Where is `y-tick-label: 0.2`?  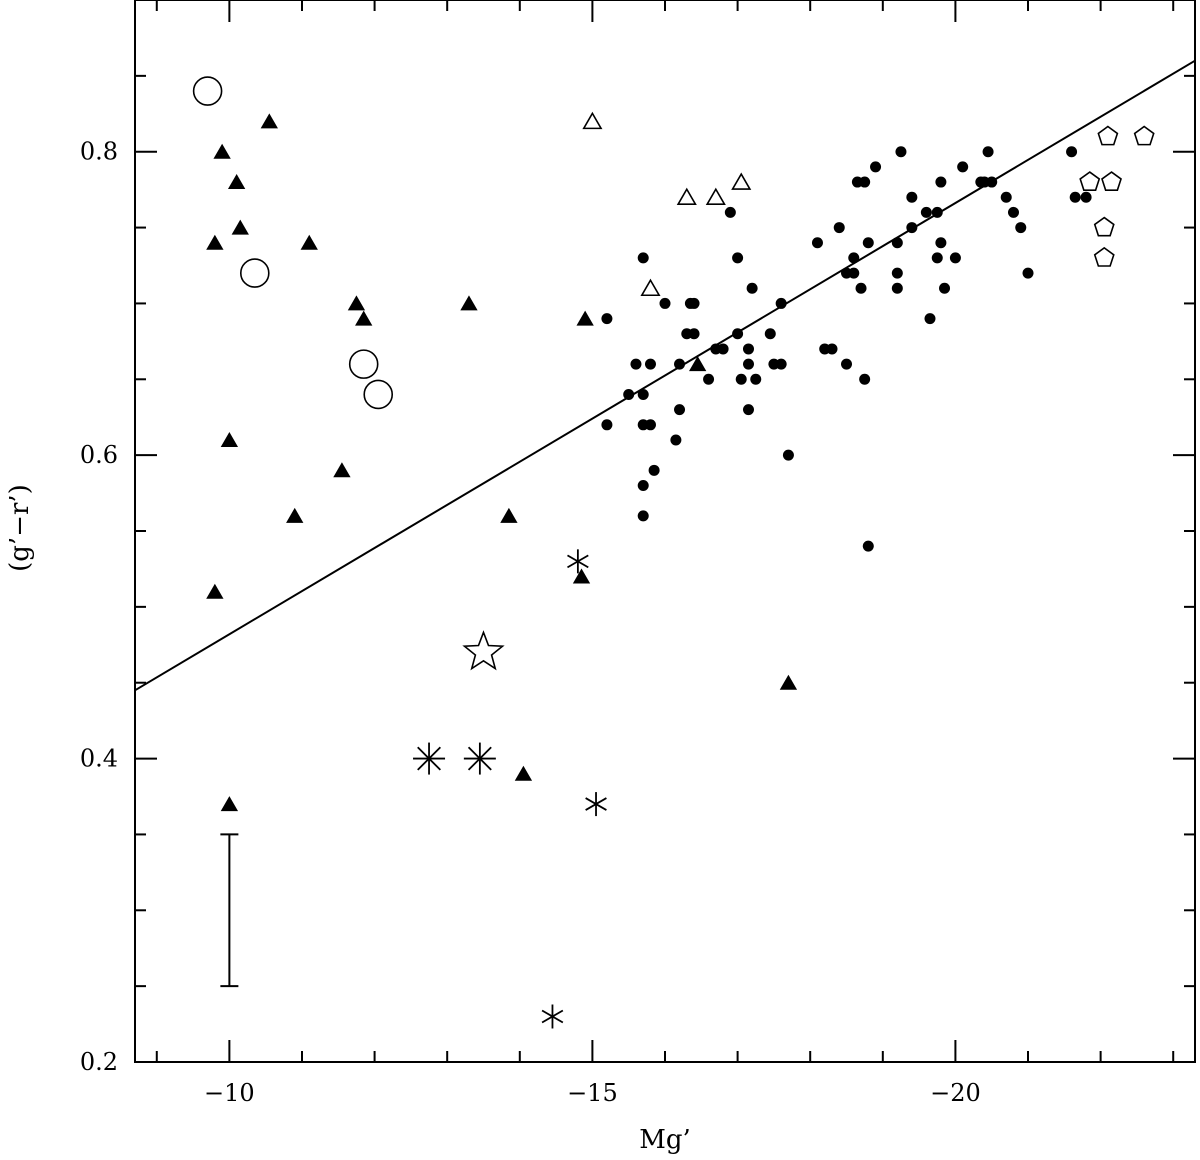 y-tick-label: 0.2 is located at coordinates (99, 1062).